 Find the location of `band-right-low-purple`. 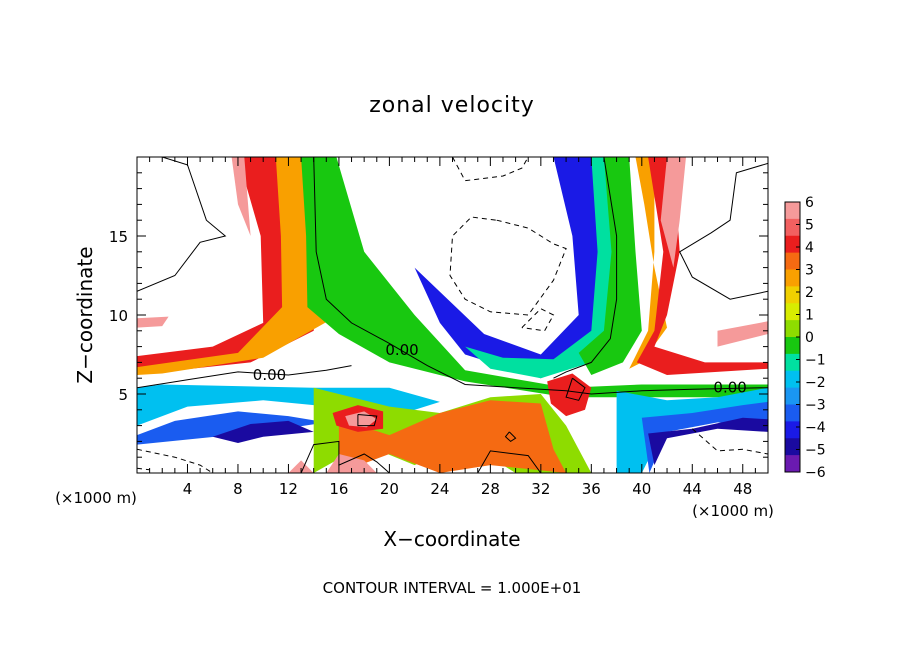

band-right-low-purple is located at coordinates (708, 441).